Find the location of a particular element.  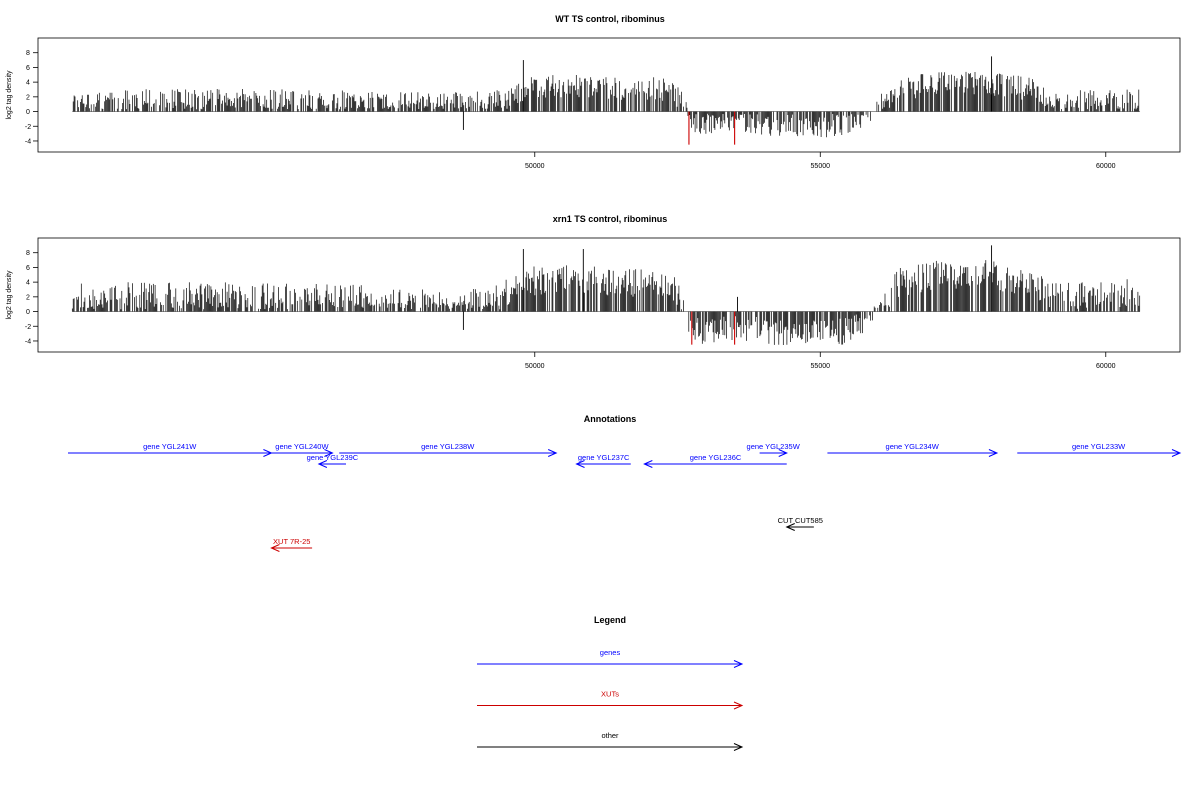

legend-label: other is located at coordinates (610, 735).